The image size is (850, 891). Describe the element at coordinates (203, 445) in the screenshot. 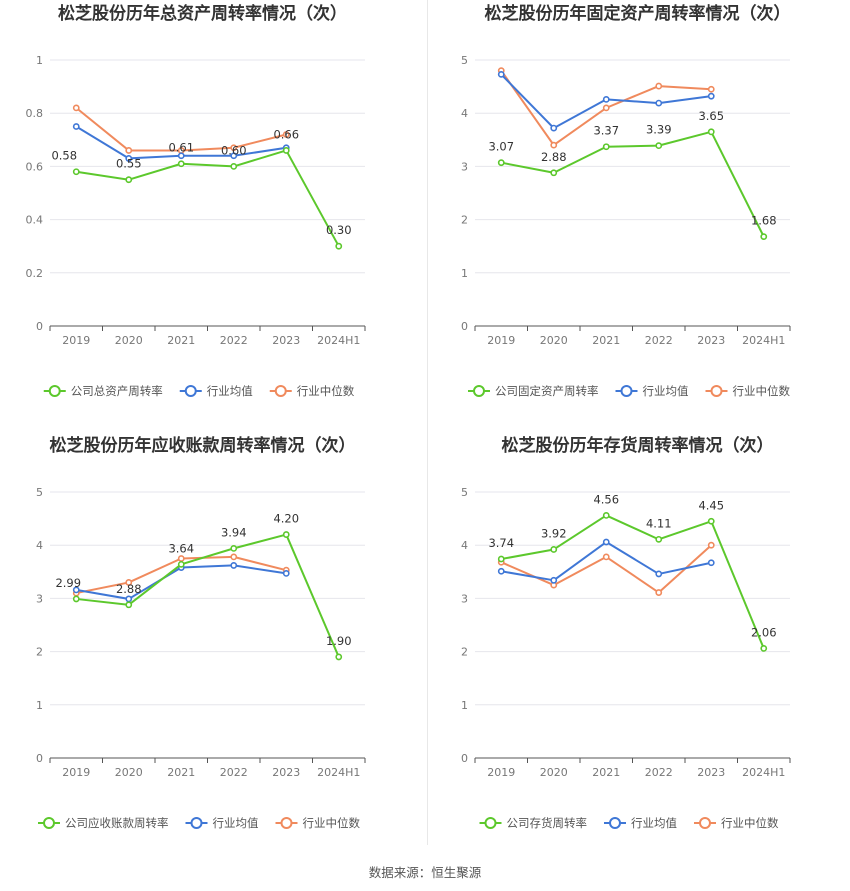

I see `chart-title: 松芝股份历年应收账款周转率情况（次）` at that location.